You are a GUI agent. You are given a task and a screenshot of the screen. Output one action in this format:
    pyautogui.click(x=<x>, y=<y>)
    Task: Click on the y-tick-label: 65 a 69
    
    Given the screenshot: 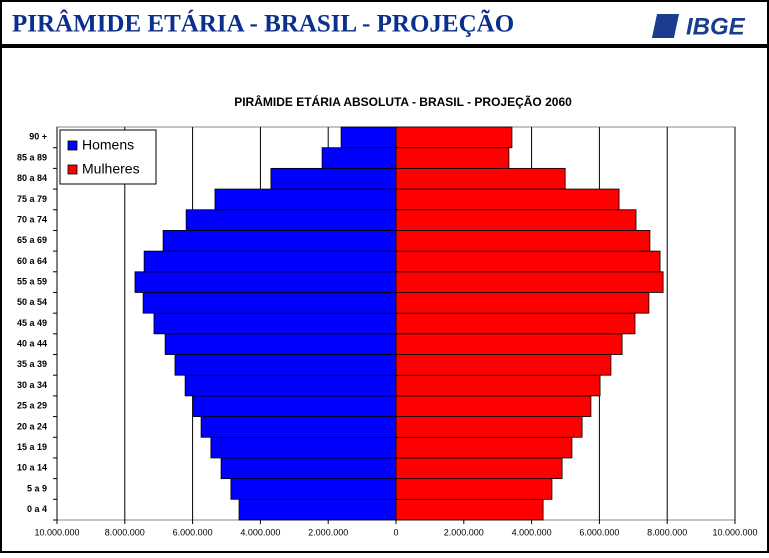 What is the action you would take?
    pyautogui.click(x=32, y=240)
    